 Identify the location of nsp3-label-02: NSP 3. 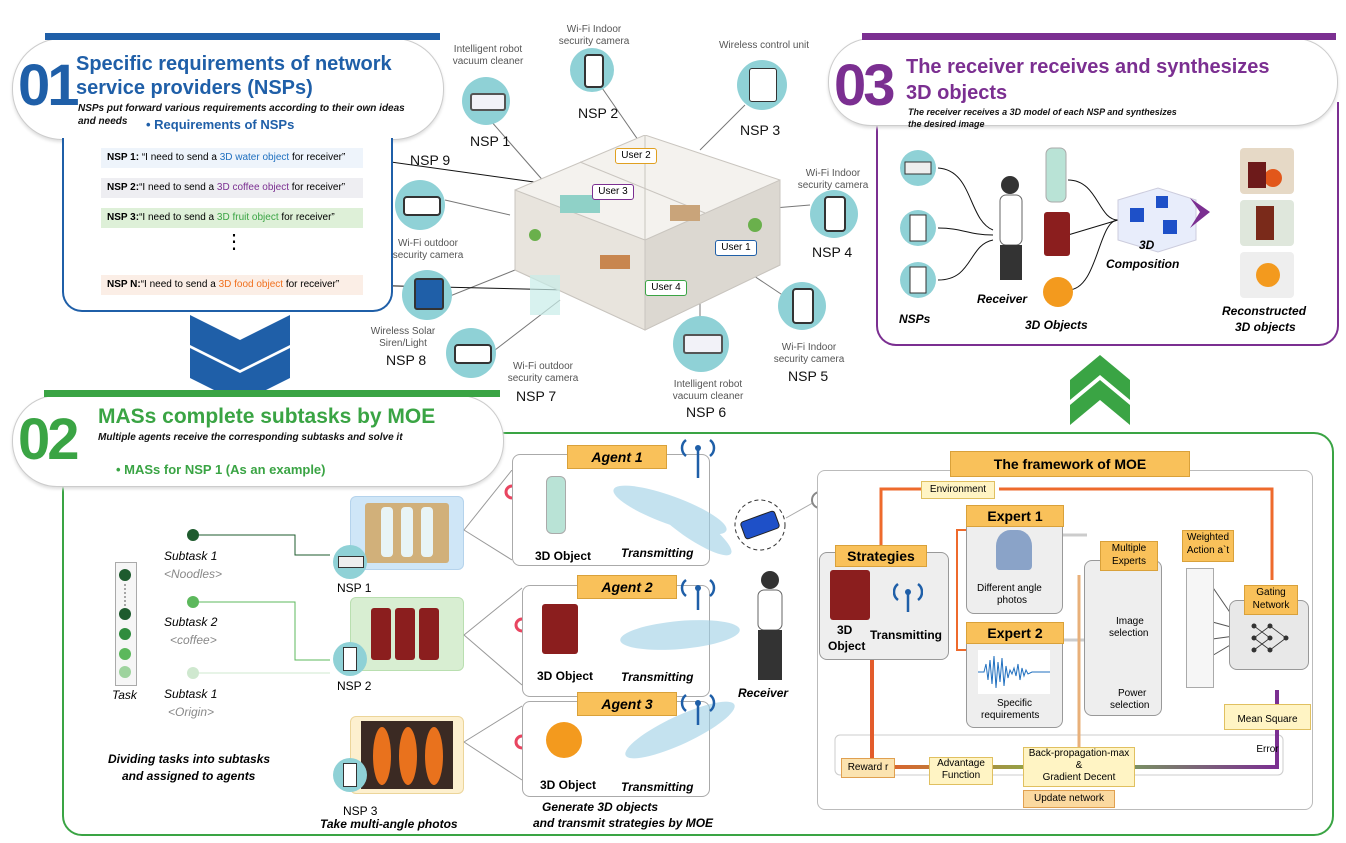
(360, 811).